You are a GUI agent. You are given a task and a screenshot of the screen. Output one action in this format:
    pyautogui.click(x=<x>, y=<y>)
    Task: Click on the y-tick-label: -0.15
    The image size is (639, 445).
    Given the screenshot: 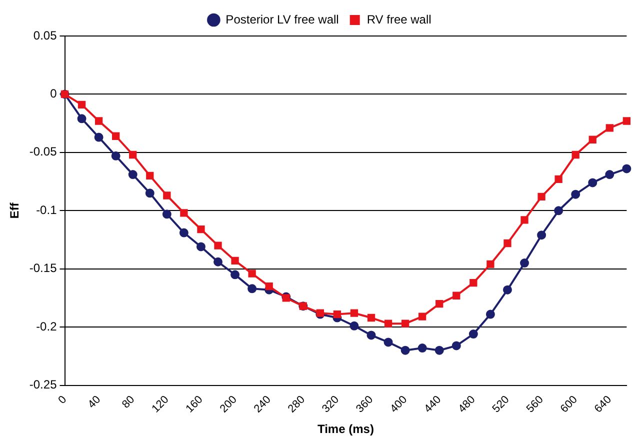 What is the action you would take?
    pyautogui.click(x=43, y=268)
    